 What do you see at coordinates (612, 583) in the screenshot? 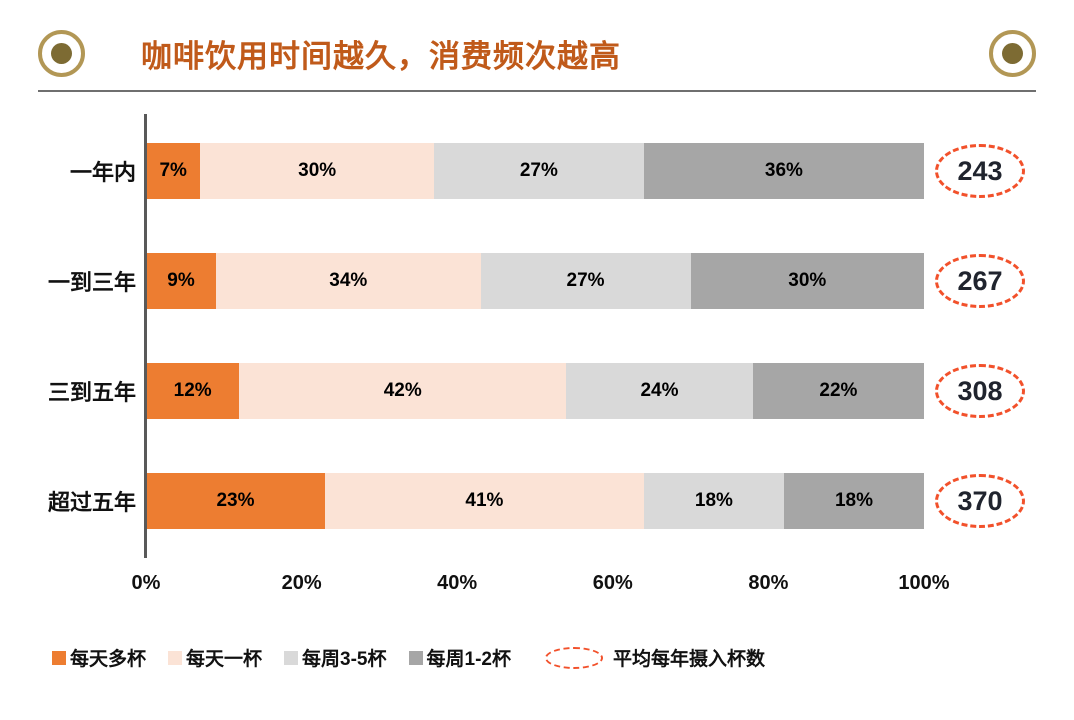
I see `x-axis-tick-label: 60%` at bounding box center [612, 583].